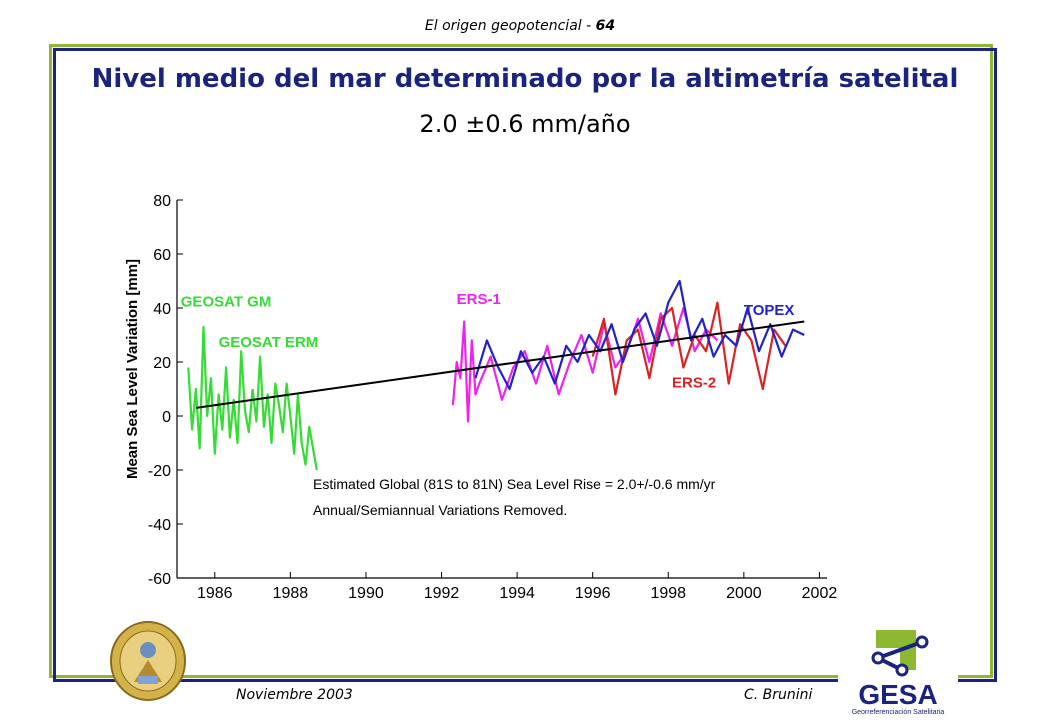 The width and height of the screenshot is (1040, 720). What do you see at coordinates (744, 592) in the screenshot?
I see `x-tick-label: 2000` at bounding box center [744, 592].